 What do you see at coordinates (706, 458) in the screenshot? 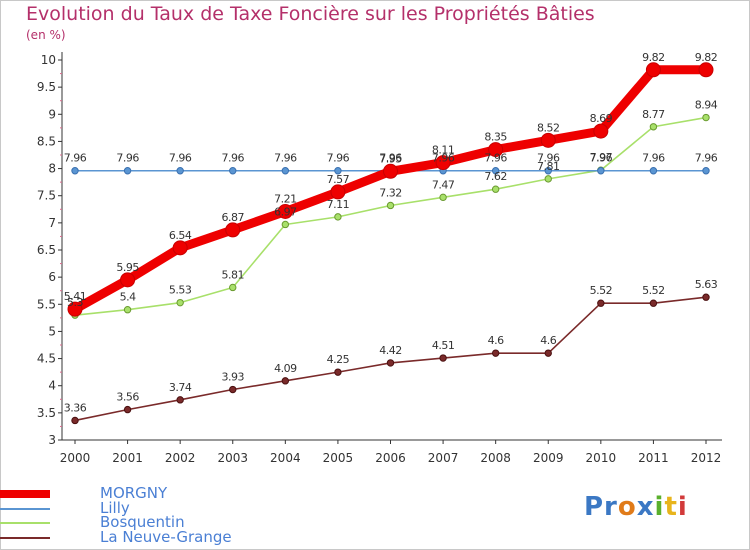
I see `x-tick-label: 2012` at bounding box center [706, 458].